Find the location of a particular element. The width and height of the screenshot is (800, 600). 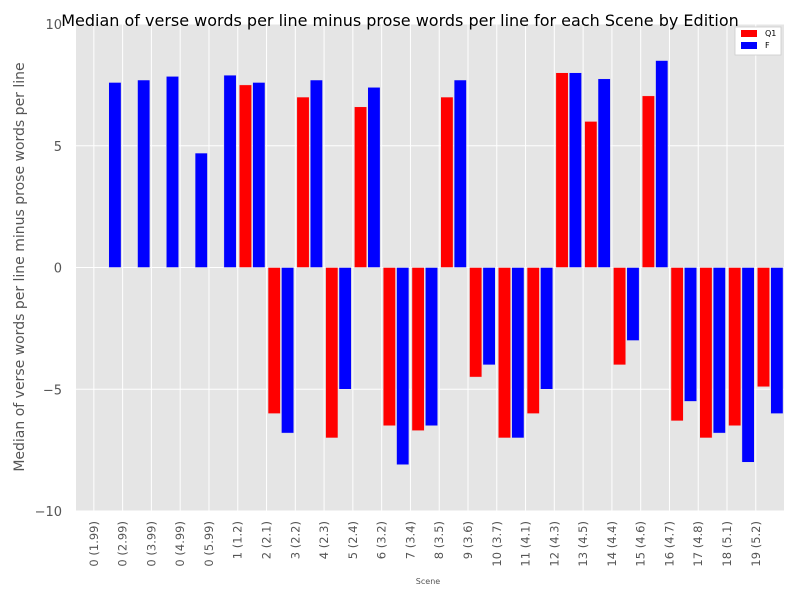

x-tick-label: 7 (3.4) is located at coordinates (410, 540).